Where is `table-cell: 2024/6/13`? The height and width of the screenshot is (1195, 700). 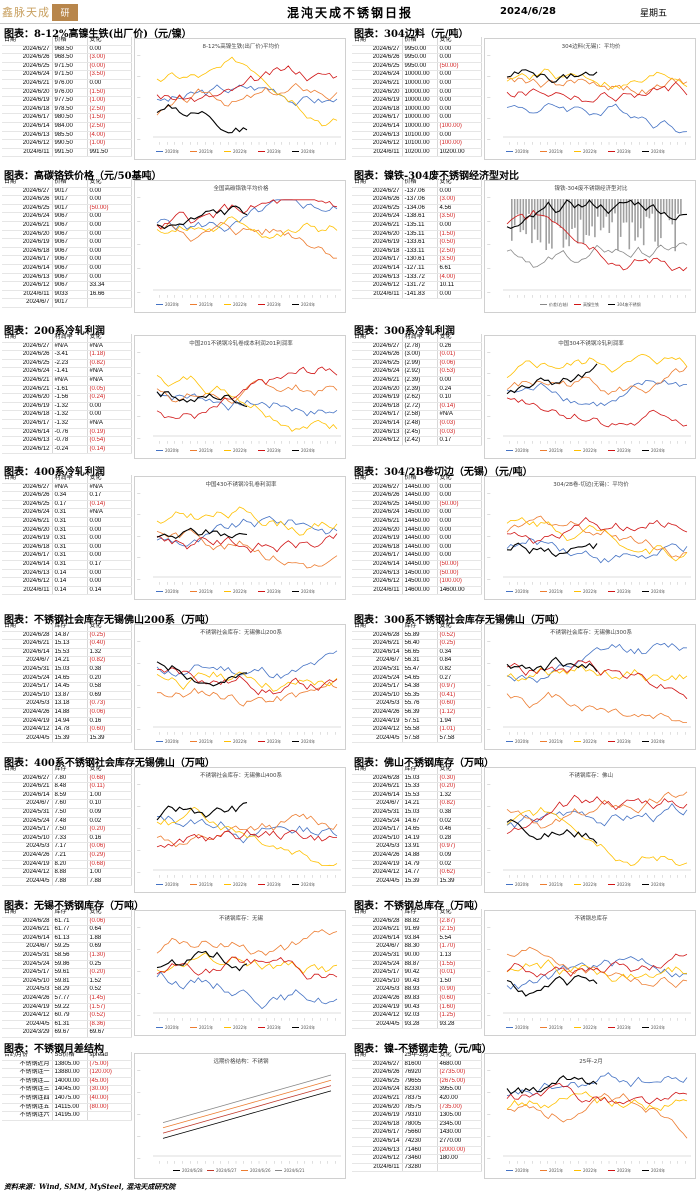
table-cell: 2024/6/13 is located at coordinates (377, 1151).